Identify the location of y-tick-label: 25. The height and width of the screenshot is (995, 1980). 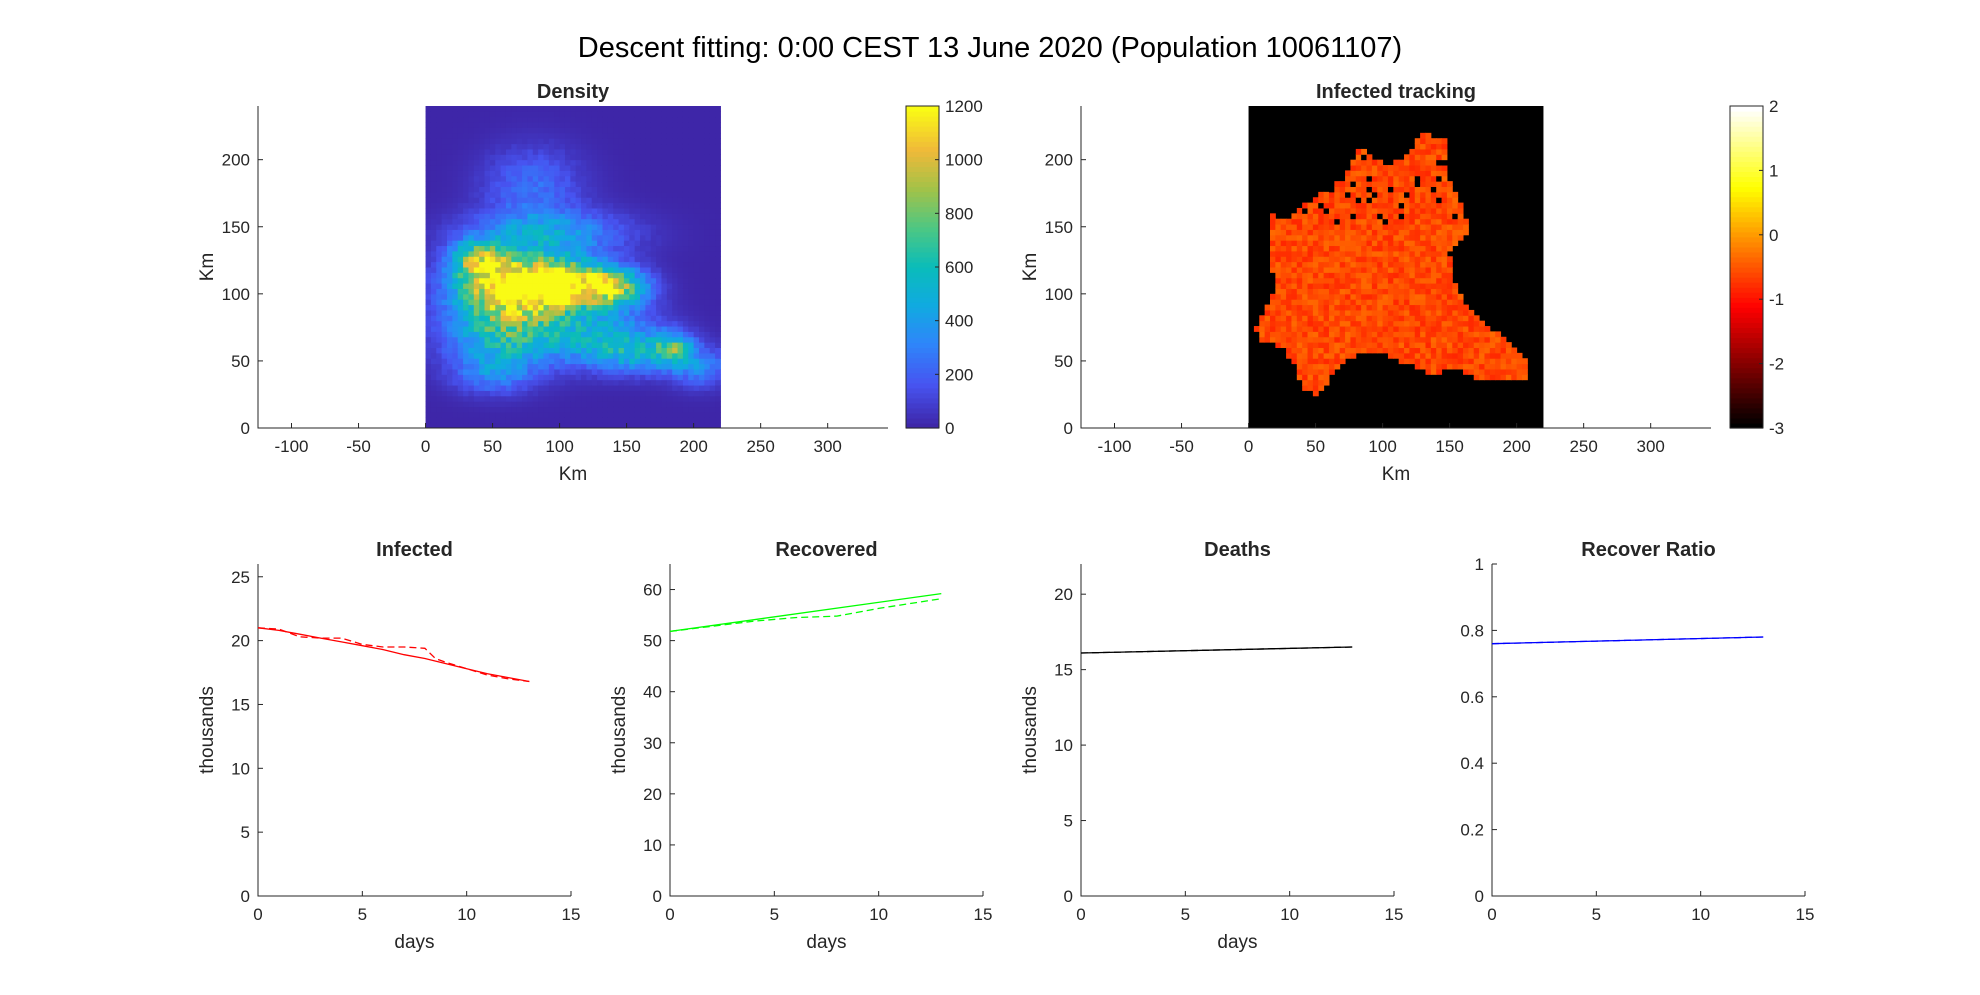
(240, 577).